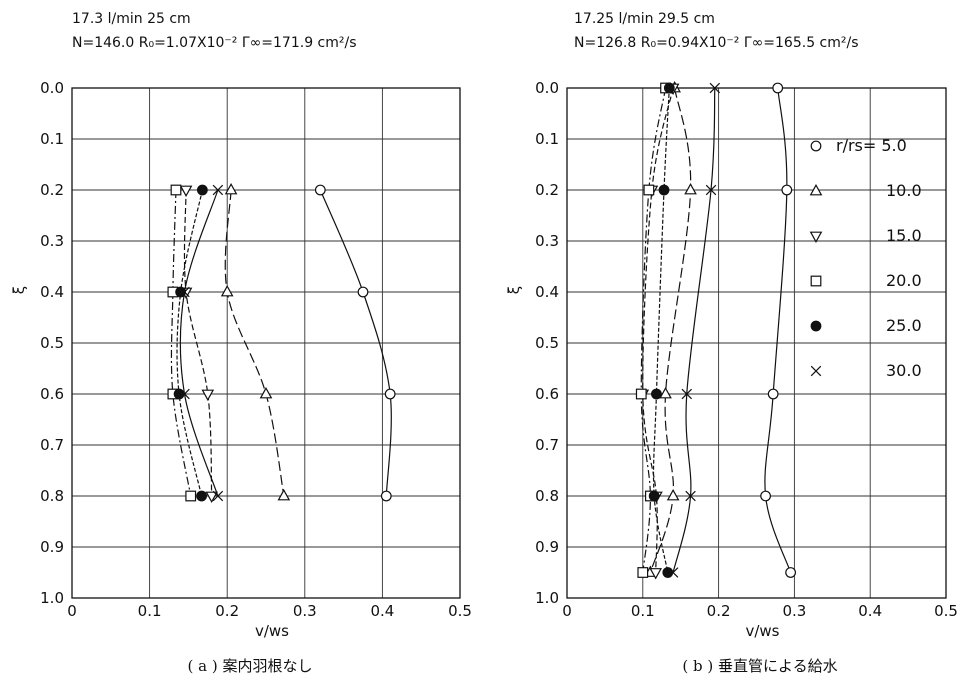 Image resolution: width=964 pixels, height=686 pixels. What do you see at coordinates (131, 19) in the screenshot?
I see `chart-header-line-1: 17.3 l/min 25 cm` at bounding box center [131, 19].